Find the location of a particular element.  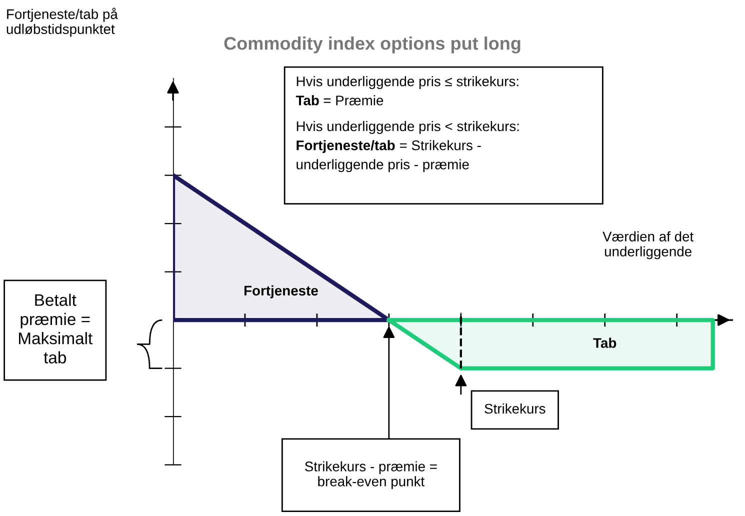

x-axis-title: Værdien af det underliggende is located at coordinates (648, 245).